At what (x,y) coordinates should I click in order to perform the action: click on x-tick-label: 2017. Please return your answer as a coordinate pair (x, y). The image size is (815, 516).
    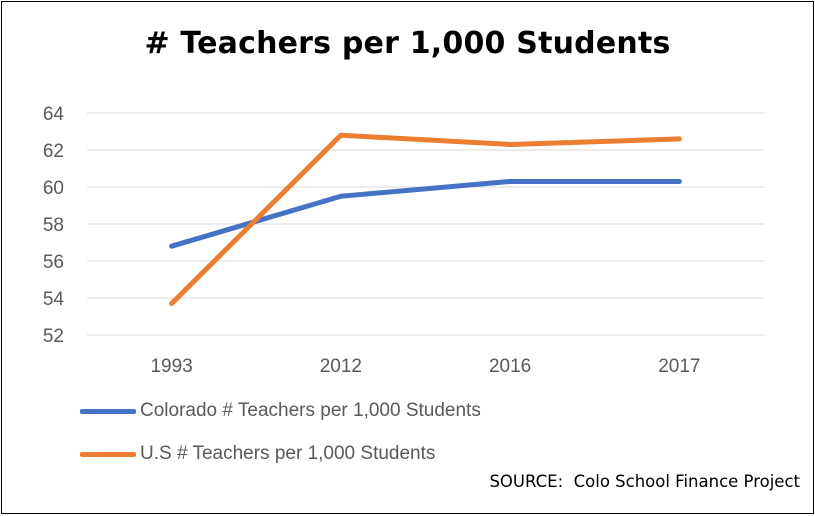
    Looking at the image, I should click on (679, 366).